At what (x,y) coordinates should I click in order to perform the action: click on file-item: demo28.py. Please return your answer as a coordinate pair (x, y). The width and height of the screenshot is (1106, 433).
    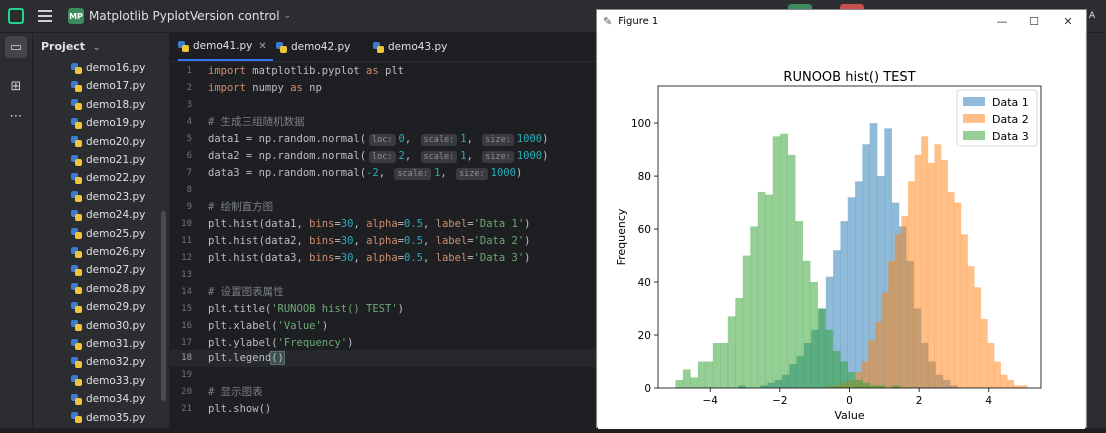
    Looking at the image, I should click on (108, 289).